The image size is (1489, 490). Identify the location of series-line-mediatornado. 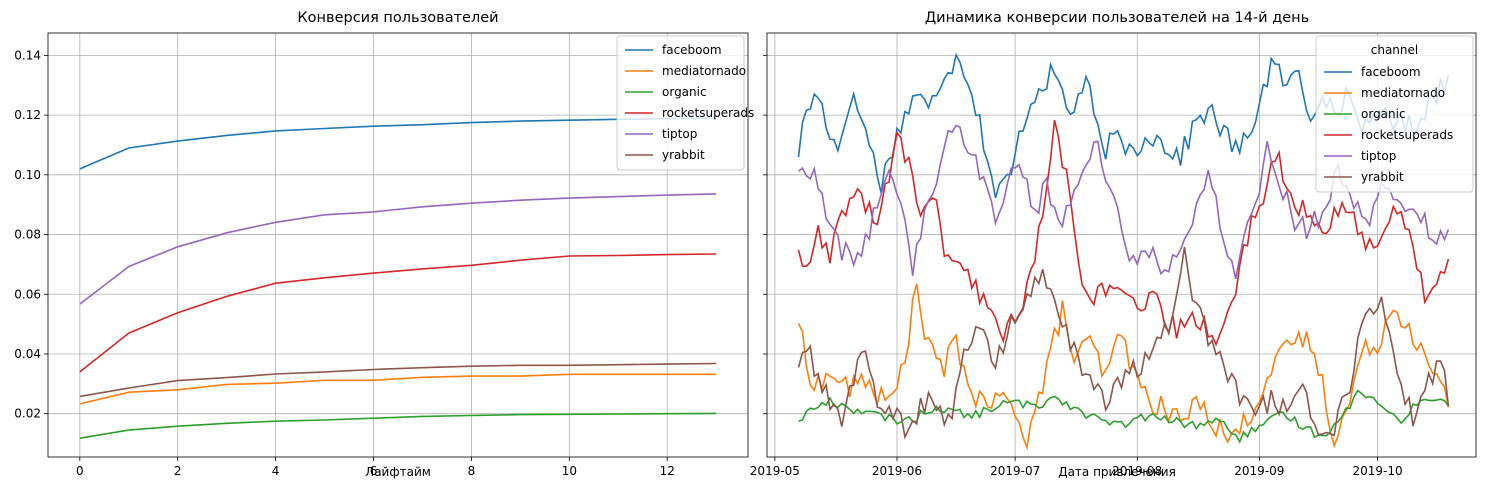
(398, 389).